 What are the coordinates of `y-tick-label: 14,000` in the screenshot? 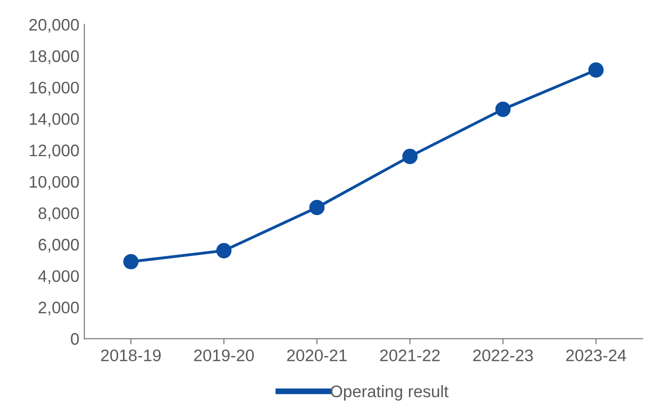 It's located at (54, 120).